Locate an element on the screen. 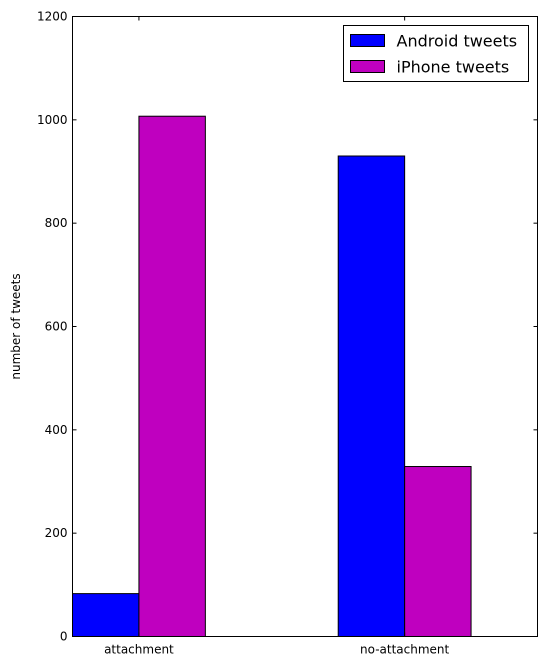  y-tick-label: 600 is located at coordinates (56, 327).